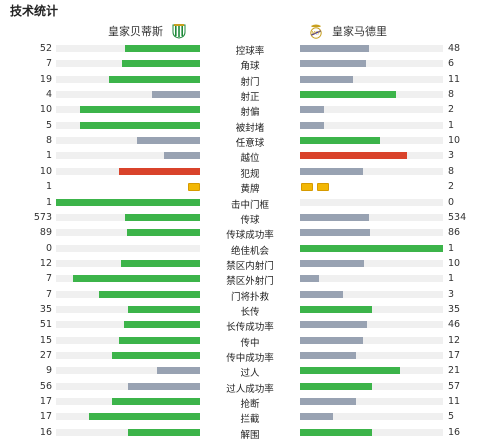 The image size is (500, 440). I want to click on stat-row: 17 拦截 5, so click(250, 417).